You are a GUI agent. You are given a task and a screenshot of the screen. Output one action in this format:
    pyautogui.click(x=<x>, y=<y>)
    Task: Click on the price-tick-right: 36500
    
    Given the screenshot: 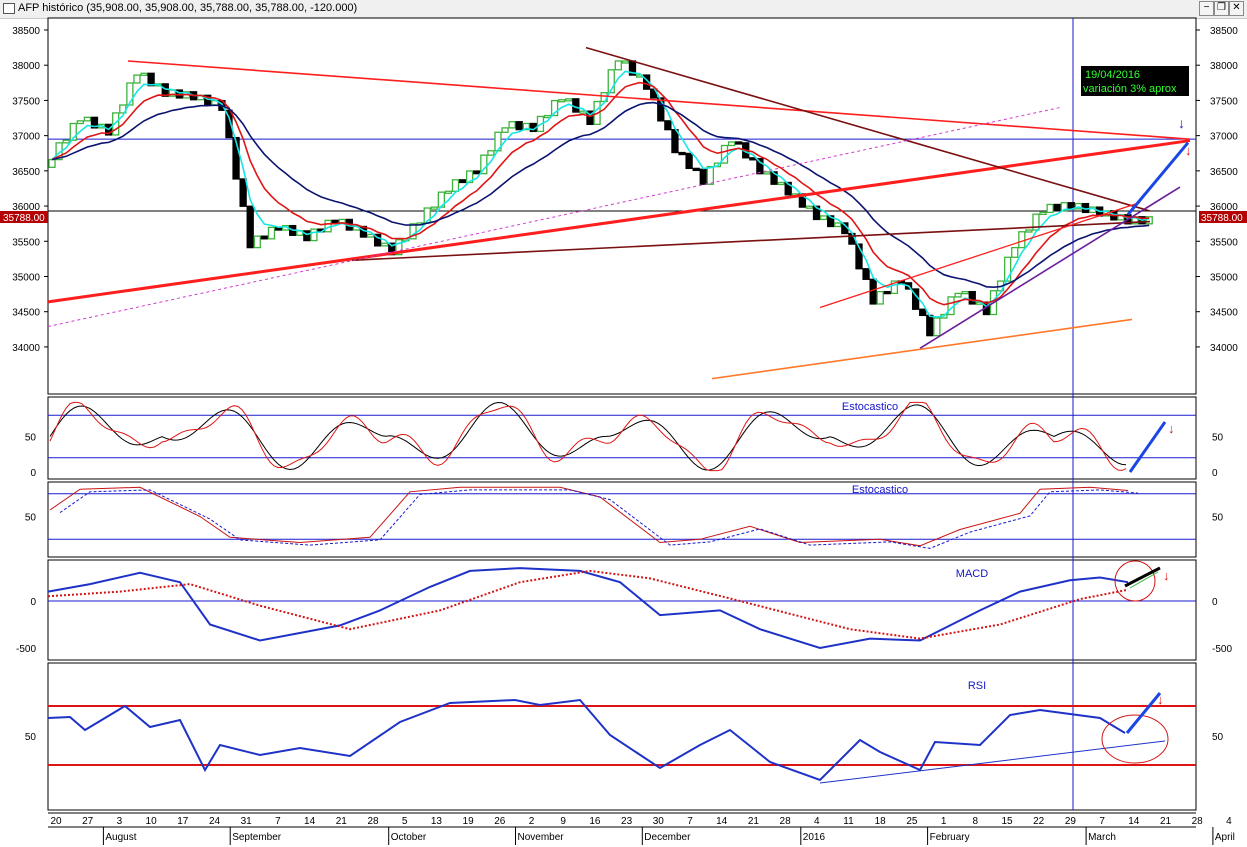 What is the action you would take?
    pyautogui.click(x=1224, y=172)
    